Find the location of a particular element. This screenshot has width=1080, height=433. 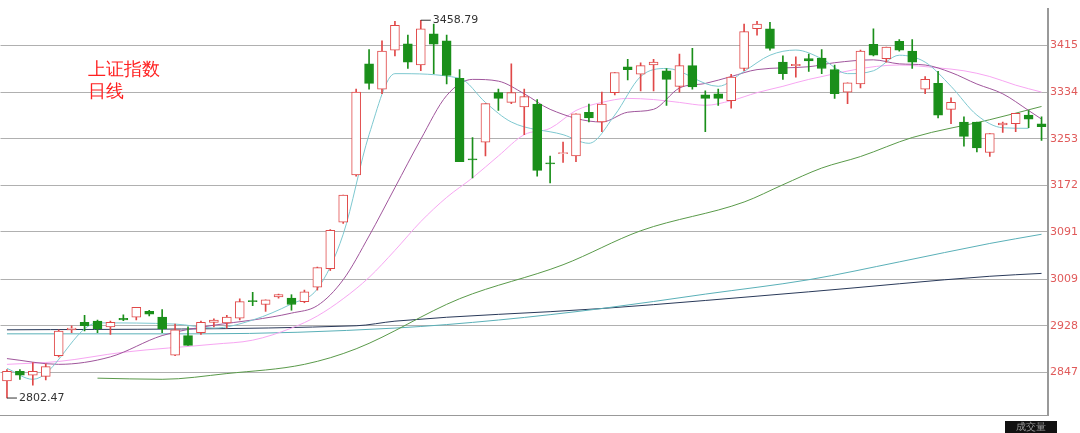

y-tick-label: 2847 is located at coordinates (1064, 372).